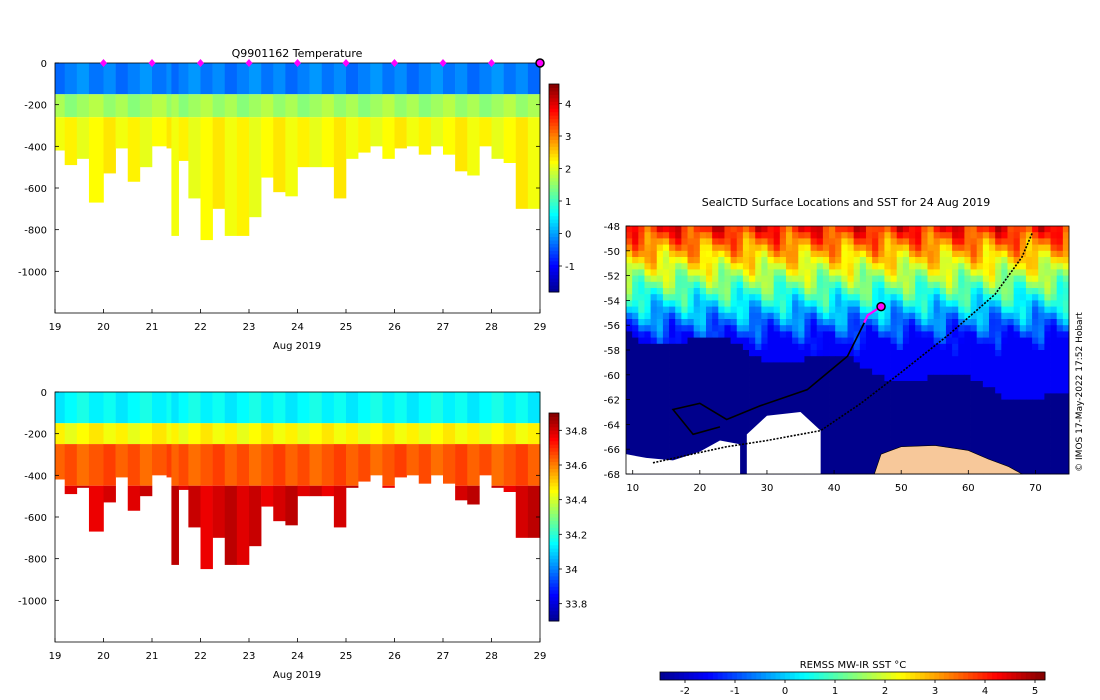 The height and width of the screenshot is (700, 1100). Describe the element at coordinates (316, 444) in the screenshot. I see `profile-column` at that location.